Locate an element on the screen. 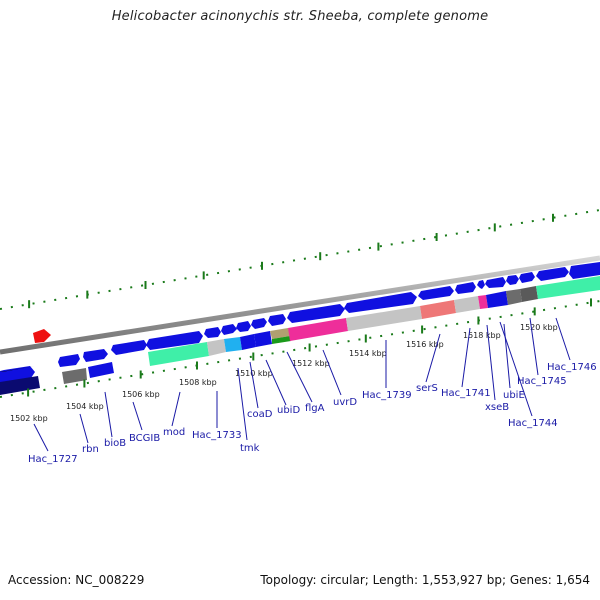 The height and width of the screenshot is (600, 600). gene-label-hac-1744: Hac_1744 is located at coordinates (533, 423).